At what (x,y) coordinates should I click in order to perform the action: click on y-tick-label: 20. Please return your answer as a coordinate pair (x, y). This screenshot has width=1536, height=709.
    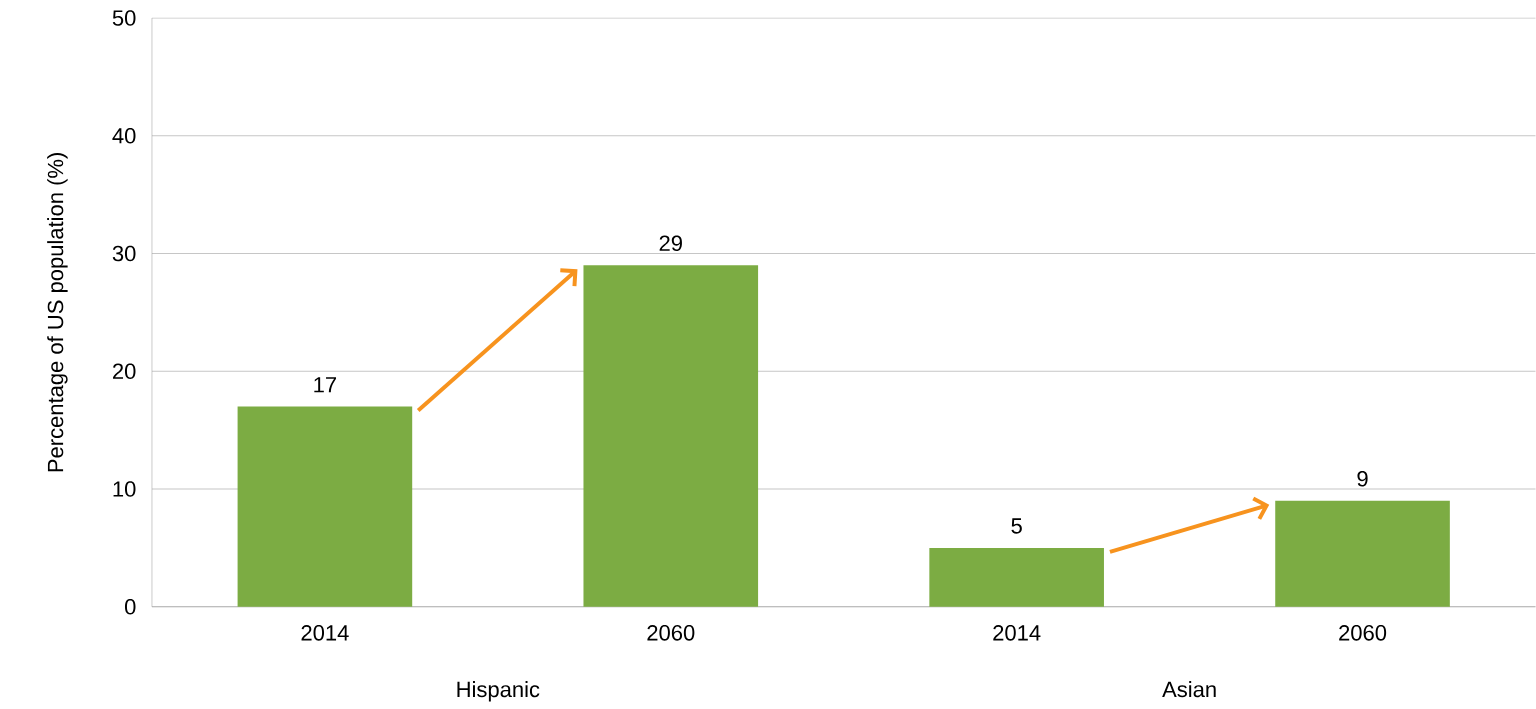
    Looking at the image, I should click on (124, 371).